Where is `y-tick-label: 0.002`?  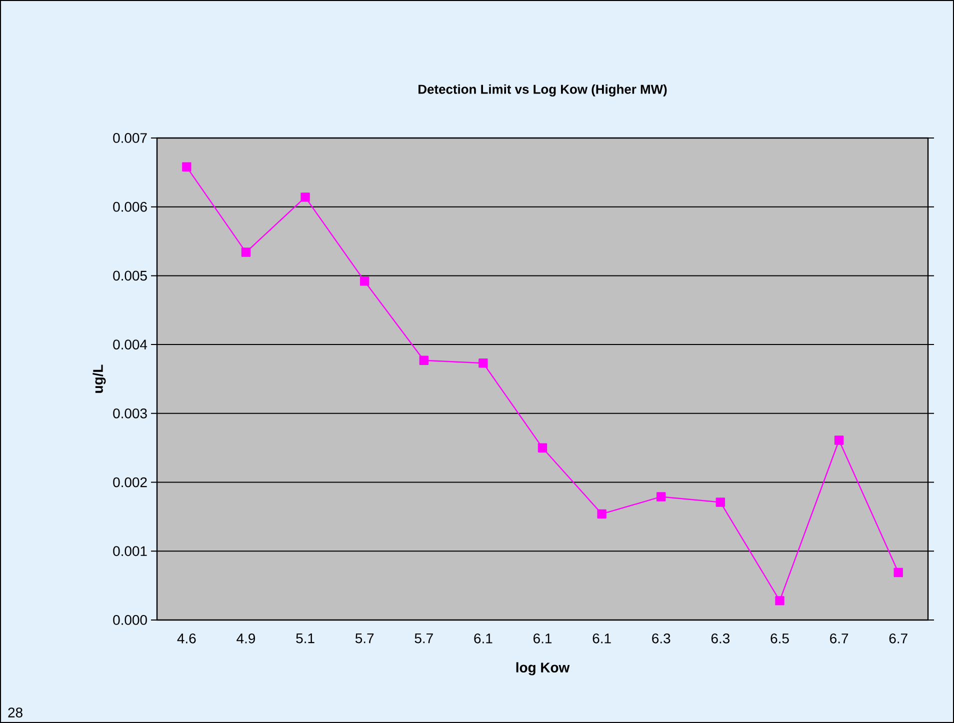
y-tick-label: 0.002 is located at coordinates (130, 482).